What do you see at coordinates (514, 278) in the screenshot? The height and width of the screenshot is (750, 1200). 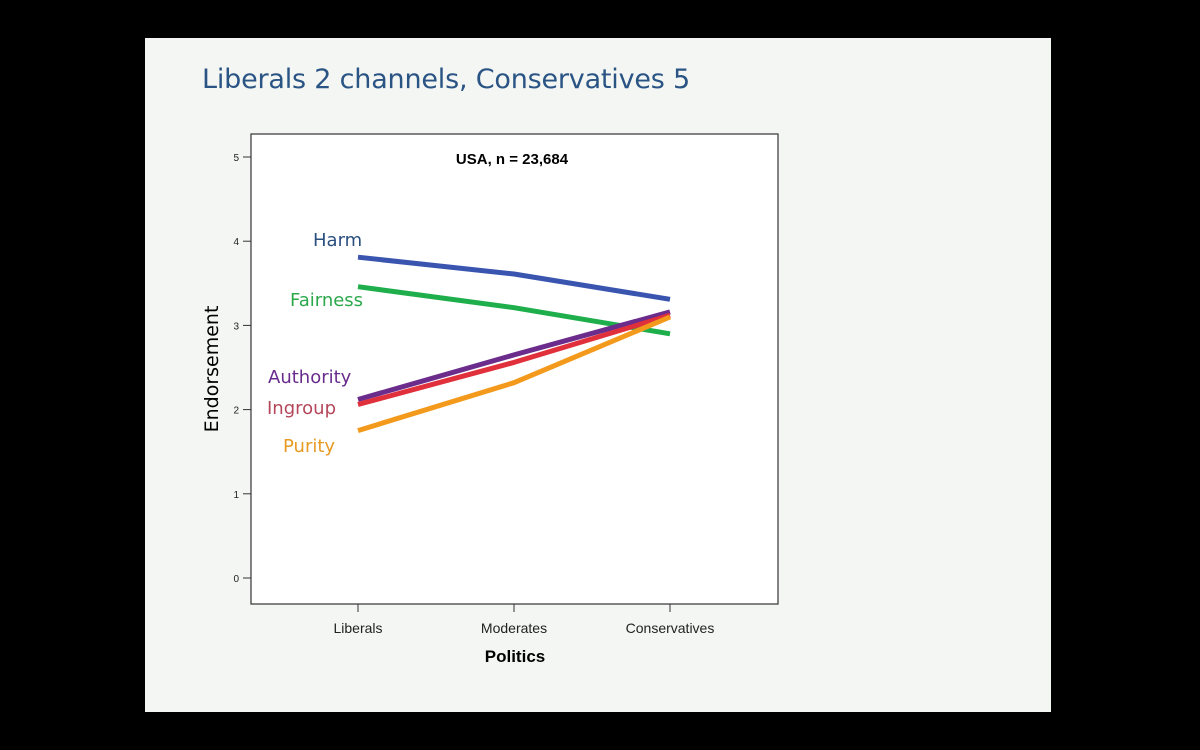 I see `series-line-harm` at bounding box center [514, 278].